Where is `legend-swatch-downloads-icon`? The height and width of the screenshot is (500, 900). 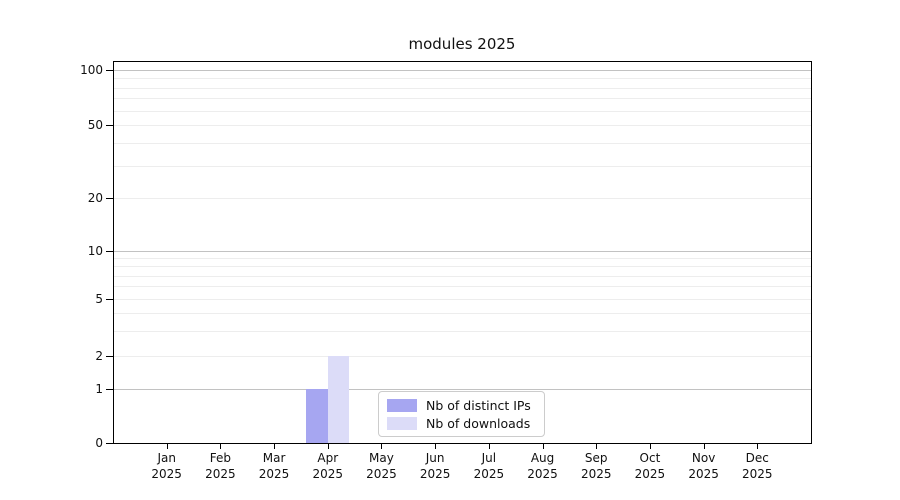
legend-swatch-downloads-icon is located at coordinates (402, 423).